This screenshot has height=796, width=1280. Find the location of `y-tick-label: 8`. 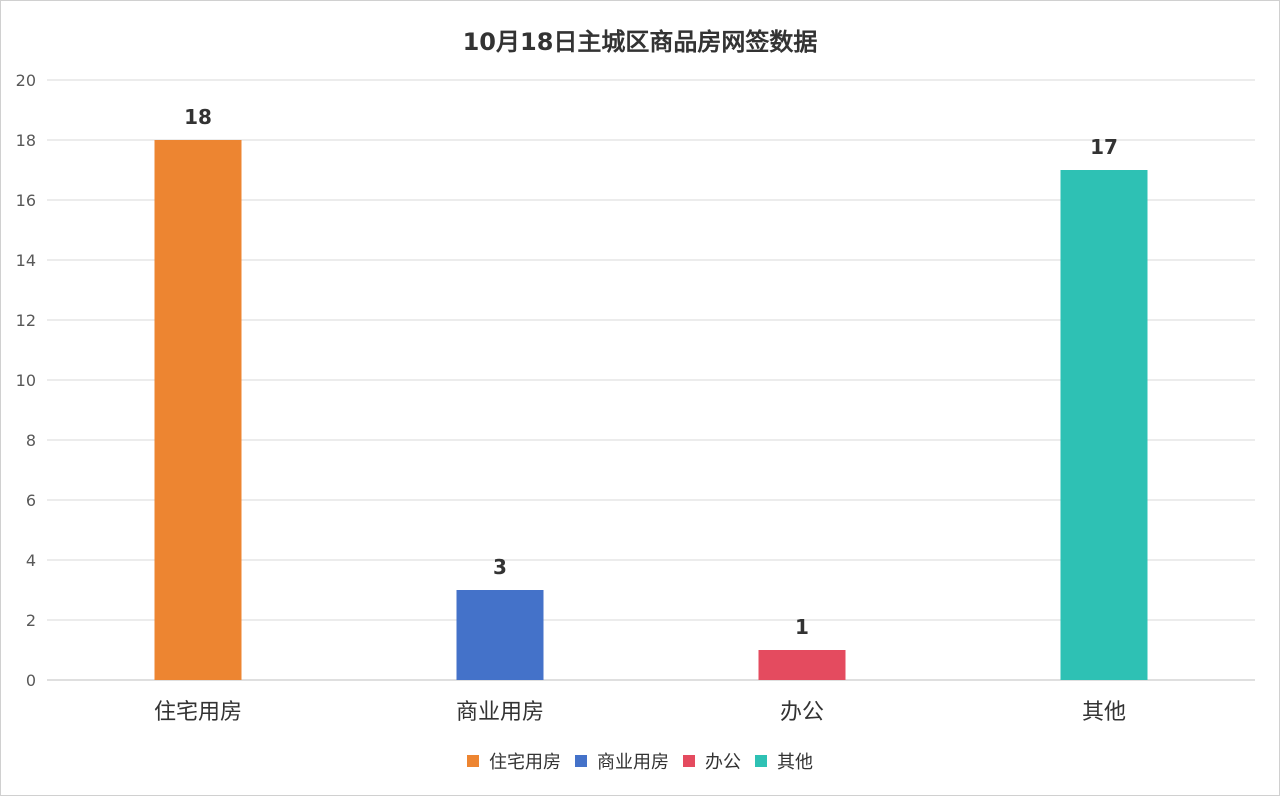

y-tick-label: 8 is located at coordinates (31, 440).